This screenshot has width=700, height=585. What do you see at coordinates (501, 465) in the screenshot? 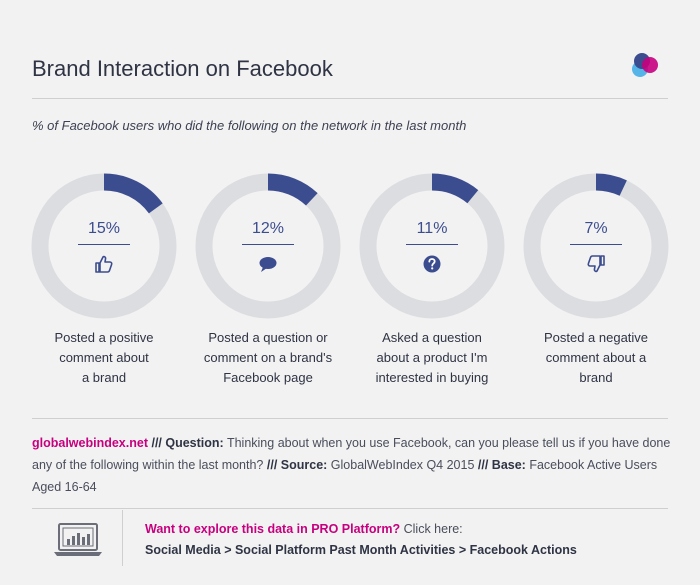
I see `base-label: /// Base:` at bounding box center [501, 465].